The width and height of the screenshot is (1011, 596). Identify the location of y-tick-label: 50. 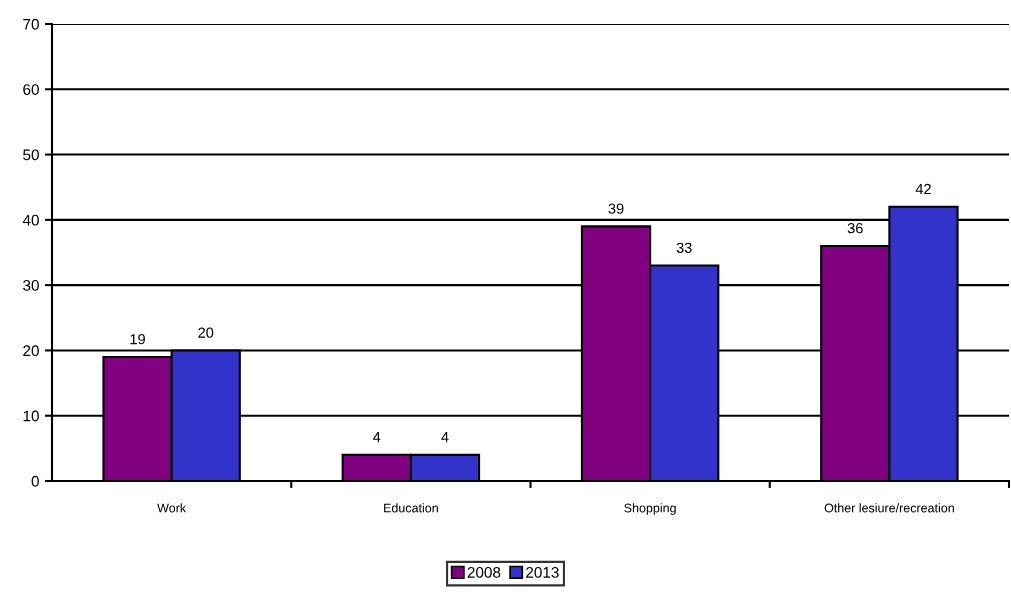
(31, 155).